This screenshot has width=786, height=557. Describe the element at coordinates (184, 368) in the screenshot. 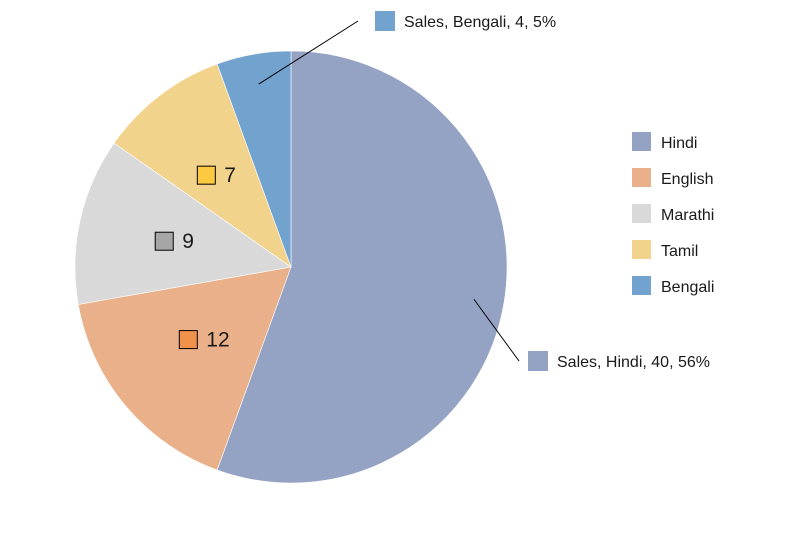

I see `pie-slice-english` at that location.